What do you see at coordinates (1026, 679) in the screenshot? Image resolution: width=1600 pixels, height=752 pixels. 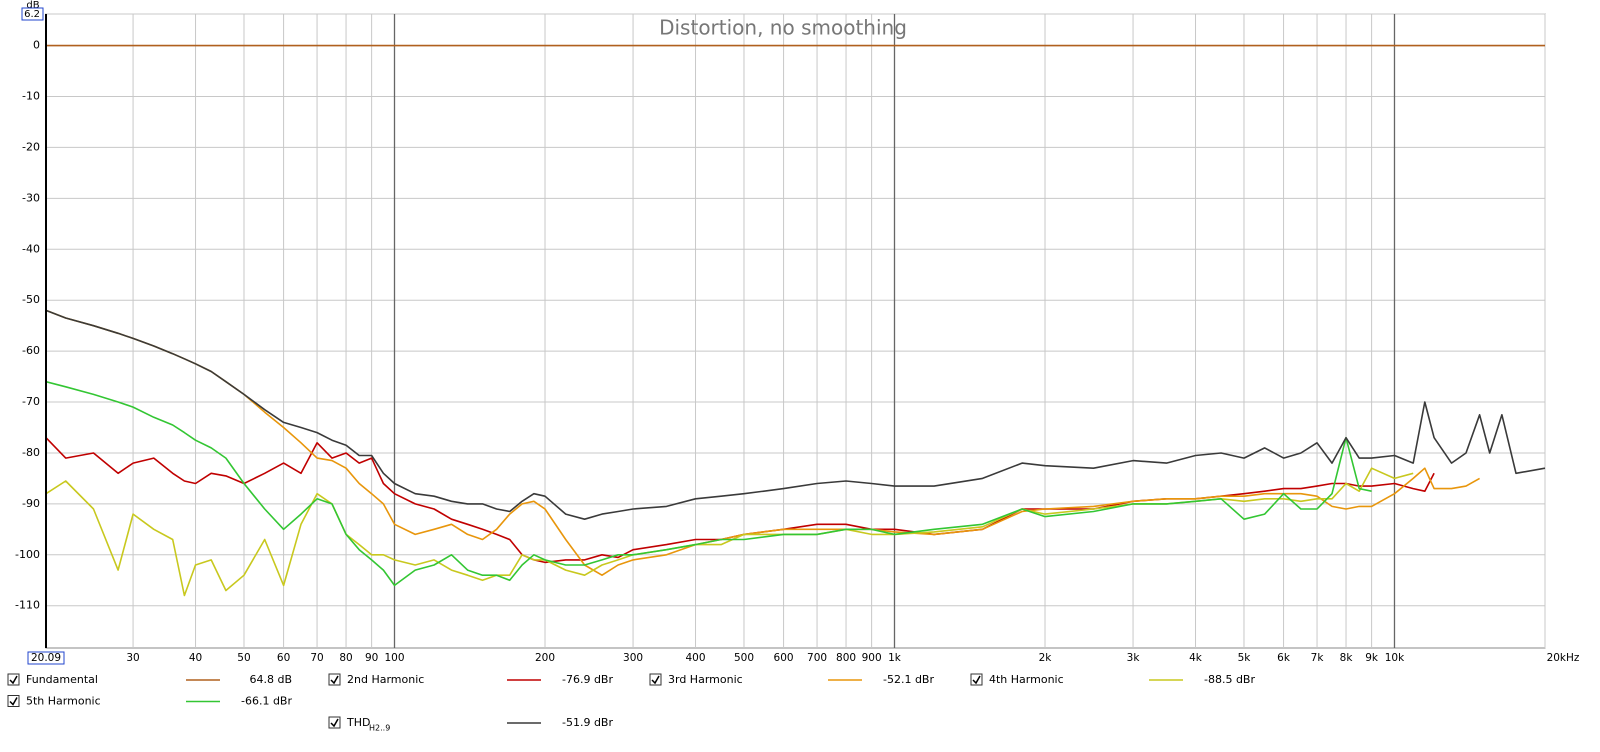 I see `legend-label: 4th Harmonic` at bounding box center [1026, 679].